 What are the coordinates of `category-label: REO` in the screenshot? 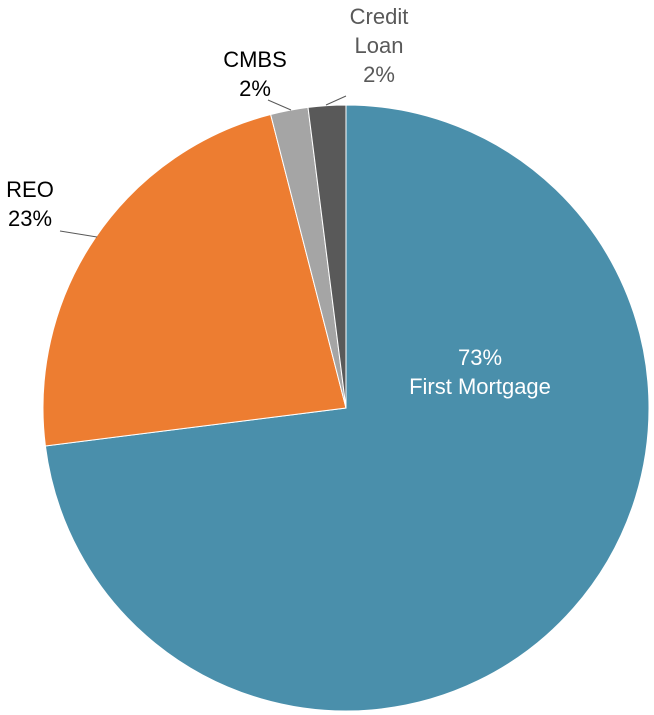 It's located at (30, 189).